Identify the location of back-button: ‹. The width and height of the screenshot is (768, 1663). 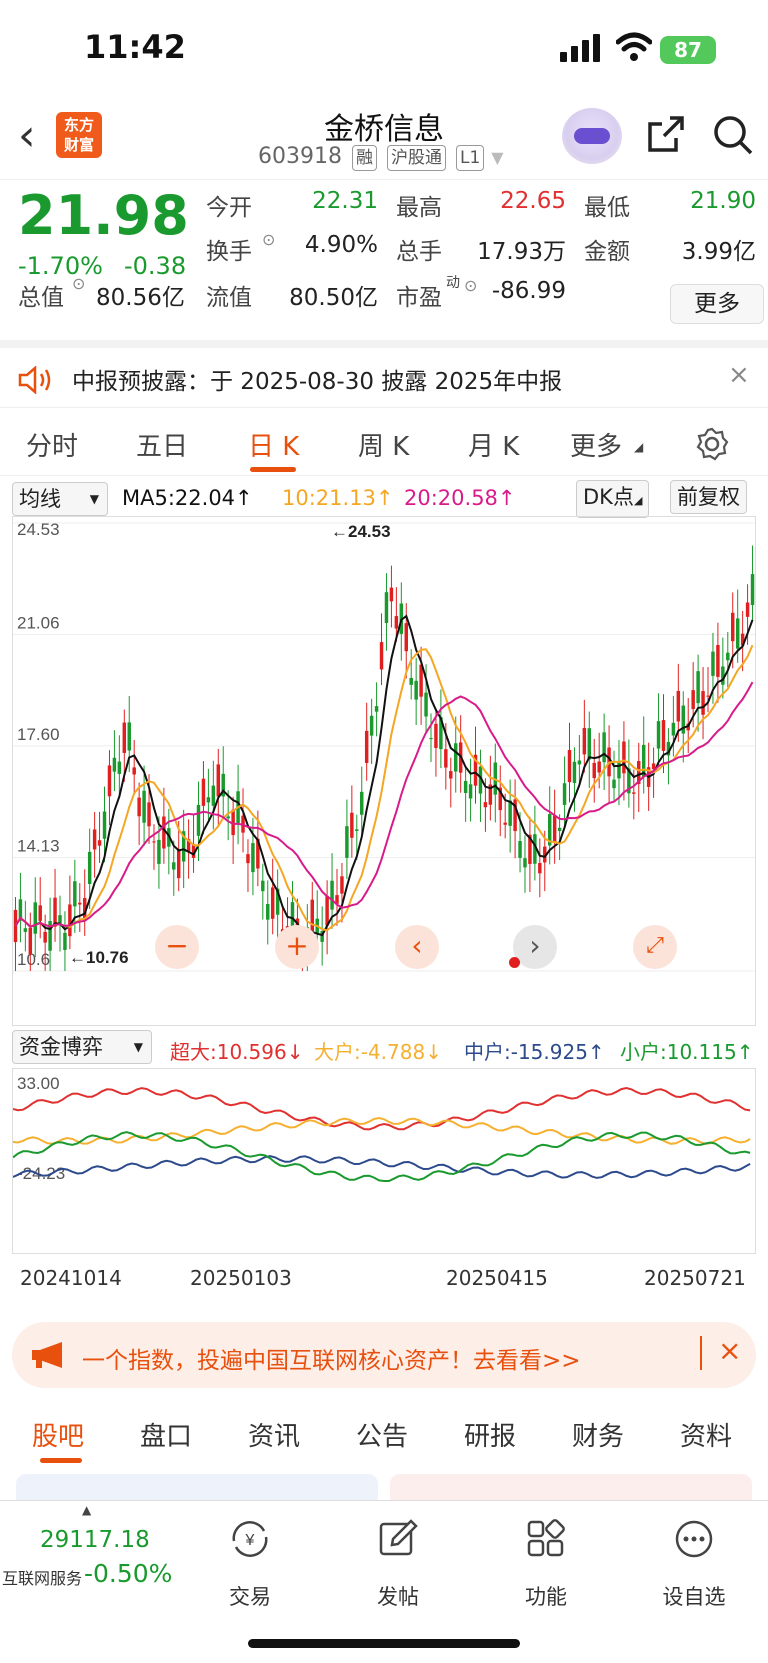
(27, 135).